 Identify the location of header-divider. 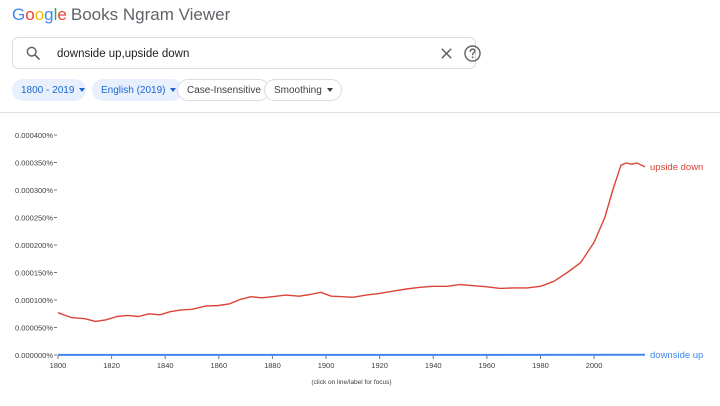
(360, 112).